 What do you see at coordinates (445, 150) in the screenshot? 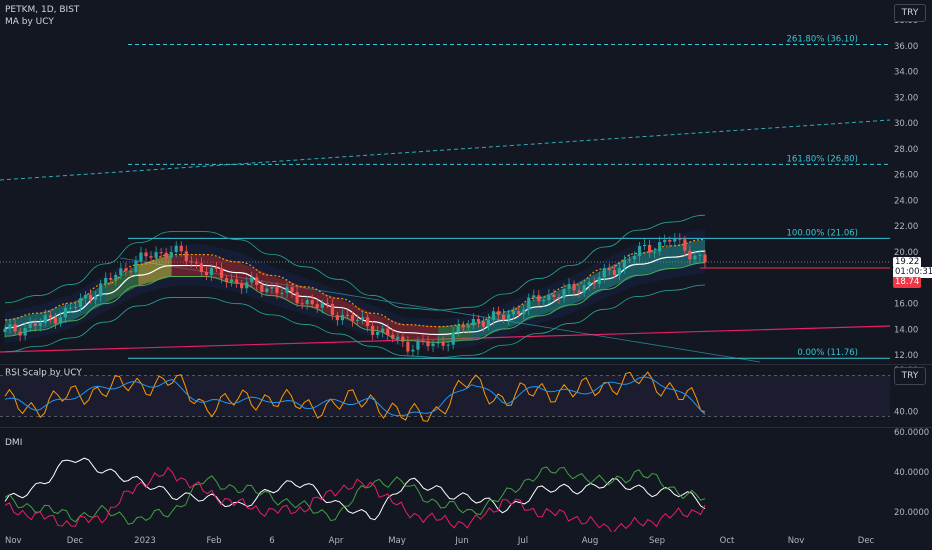
I see `trendline-upper` at bounding box center [445, 150].